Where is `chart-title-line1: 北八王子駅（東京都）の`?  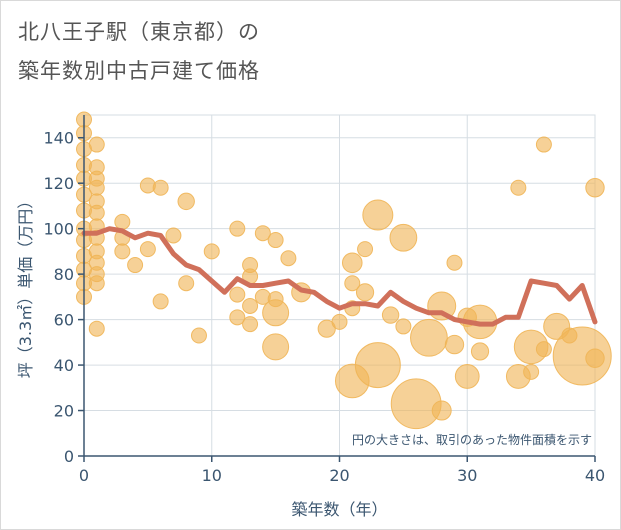 chart-title-line1: 北八王子駅（東京都）の is located at coordinates (139, 32).